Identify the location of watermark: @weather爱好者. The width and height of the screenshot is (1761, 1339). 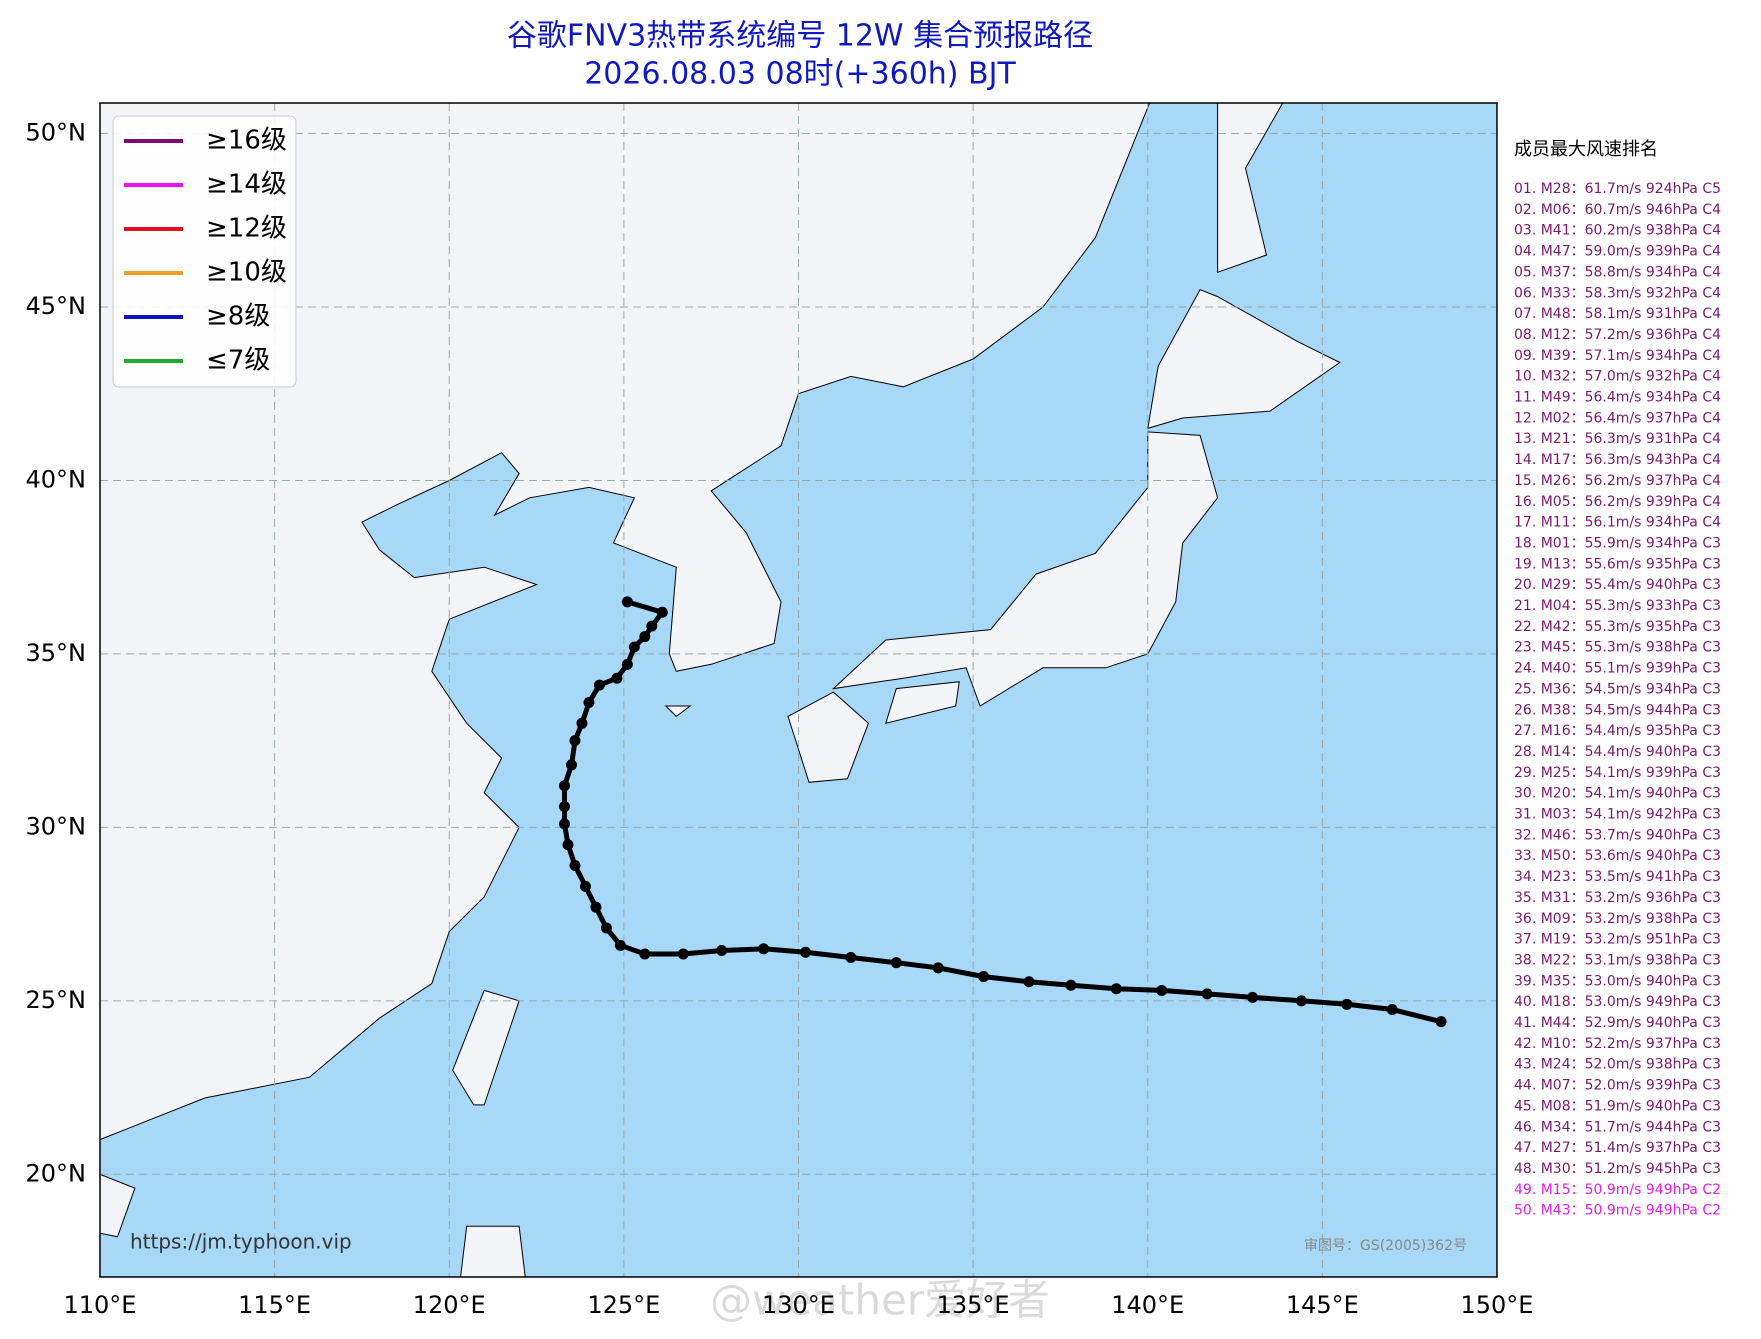
(880, 1300).